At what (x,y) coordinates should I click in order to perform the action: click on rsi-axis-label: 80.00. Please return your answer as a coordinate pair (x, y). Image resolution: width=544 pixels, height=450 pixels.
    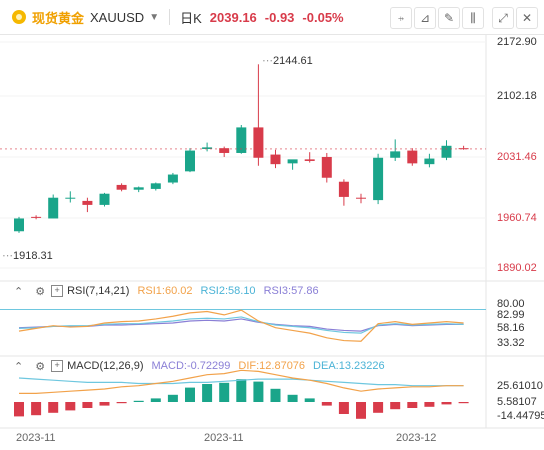
    Looking at the image, I should click on (511, 304).